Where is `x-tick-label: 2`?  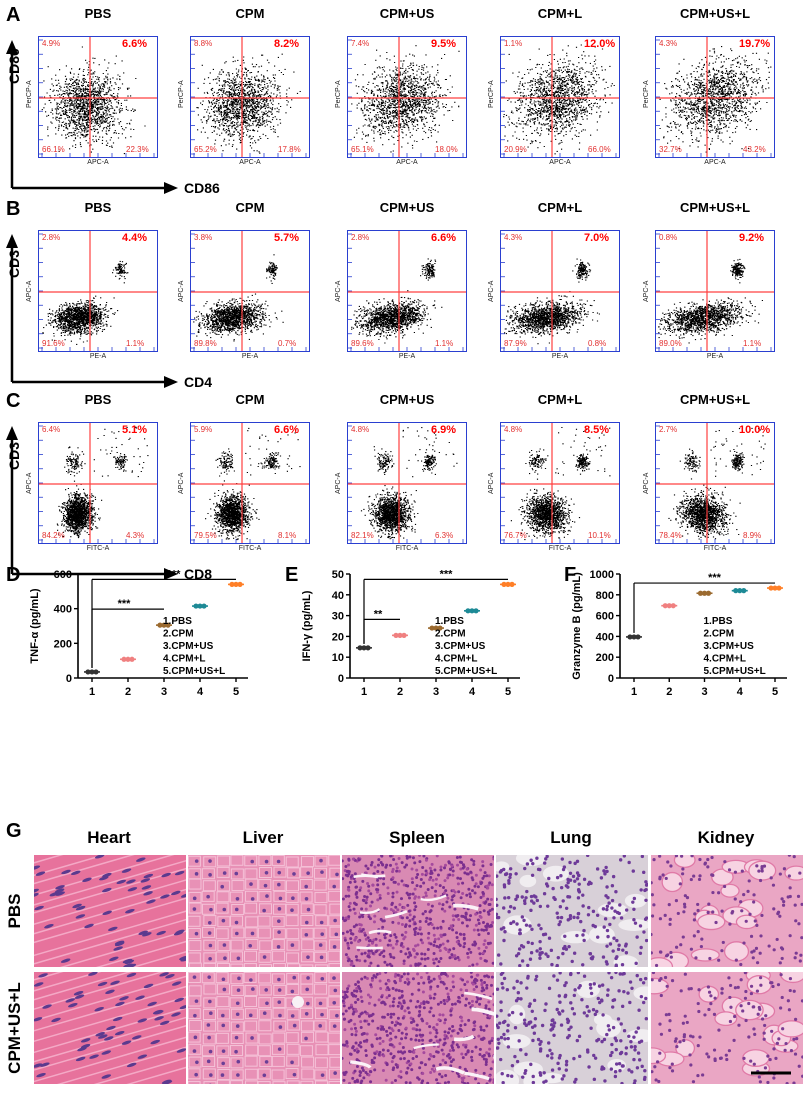 x-tick-label: 2 is located at coordinates (128, 691).